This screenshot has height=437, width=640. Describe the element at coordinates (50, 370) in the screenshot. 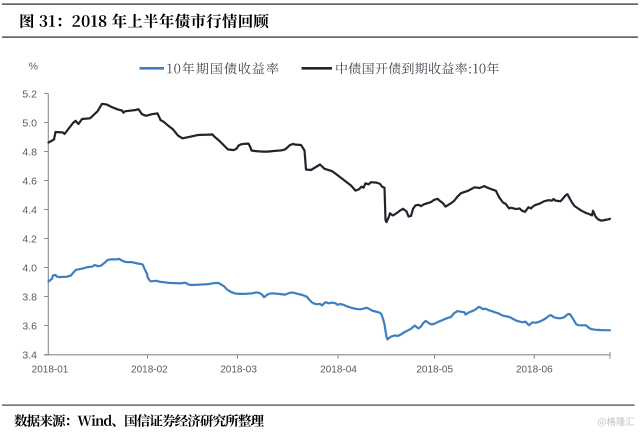

I see `svg-text: 2018-01` at that location.